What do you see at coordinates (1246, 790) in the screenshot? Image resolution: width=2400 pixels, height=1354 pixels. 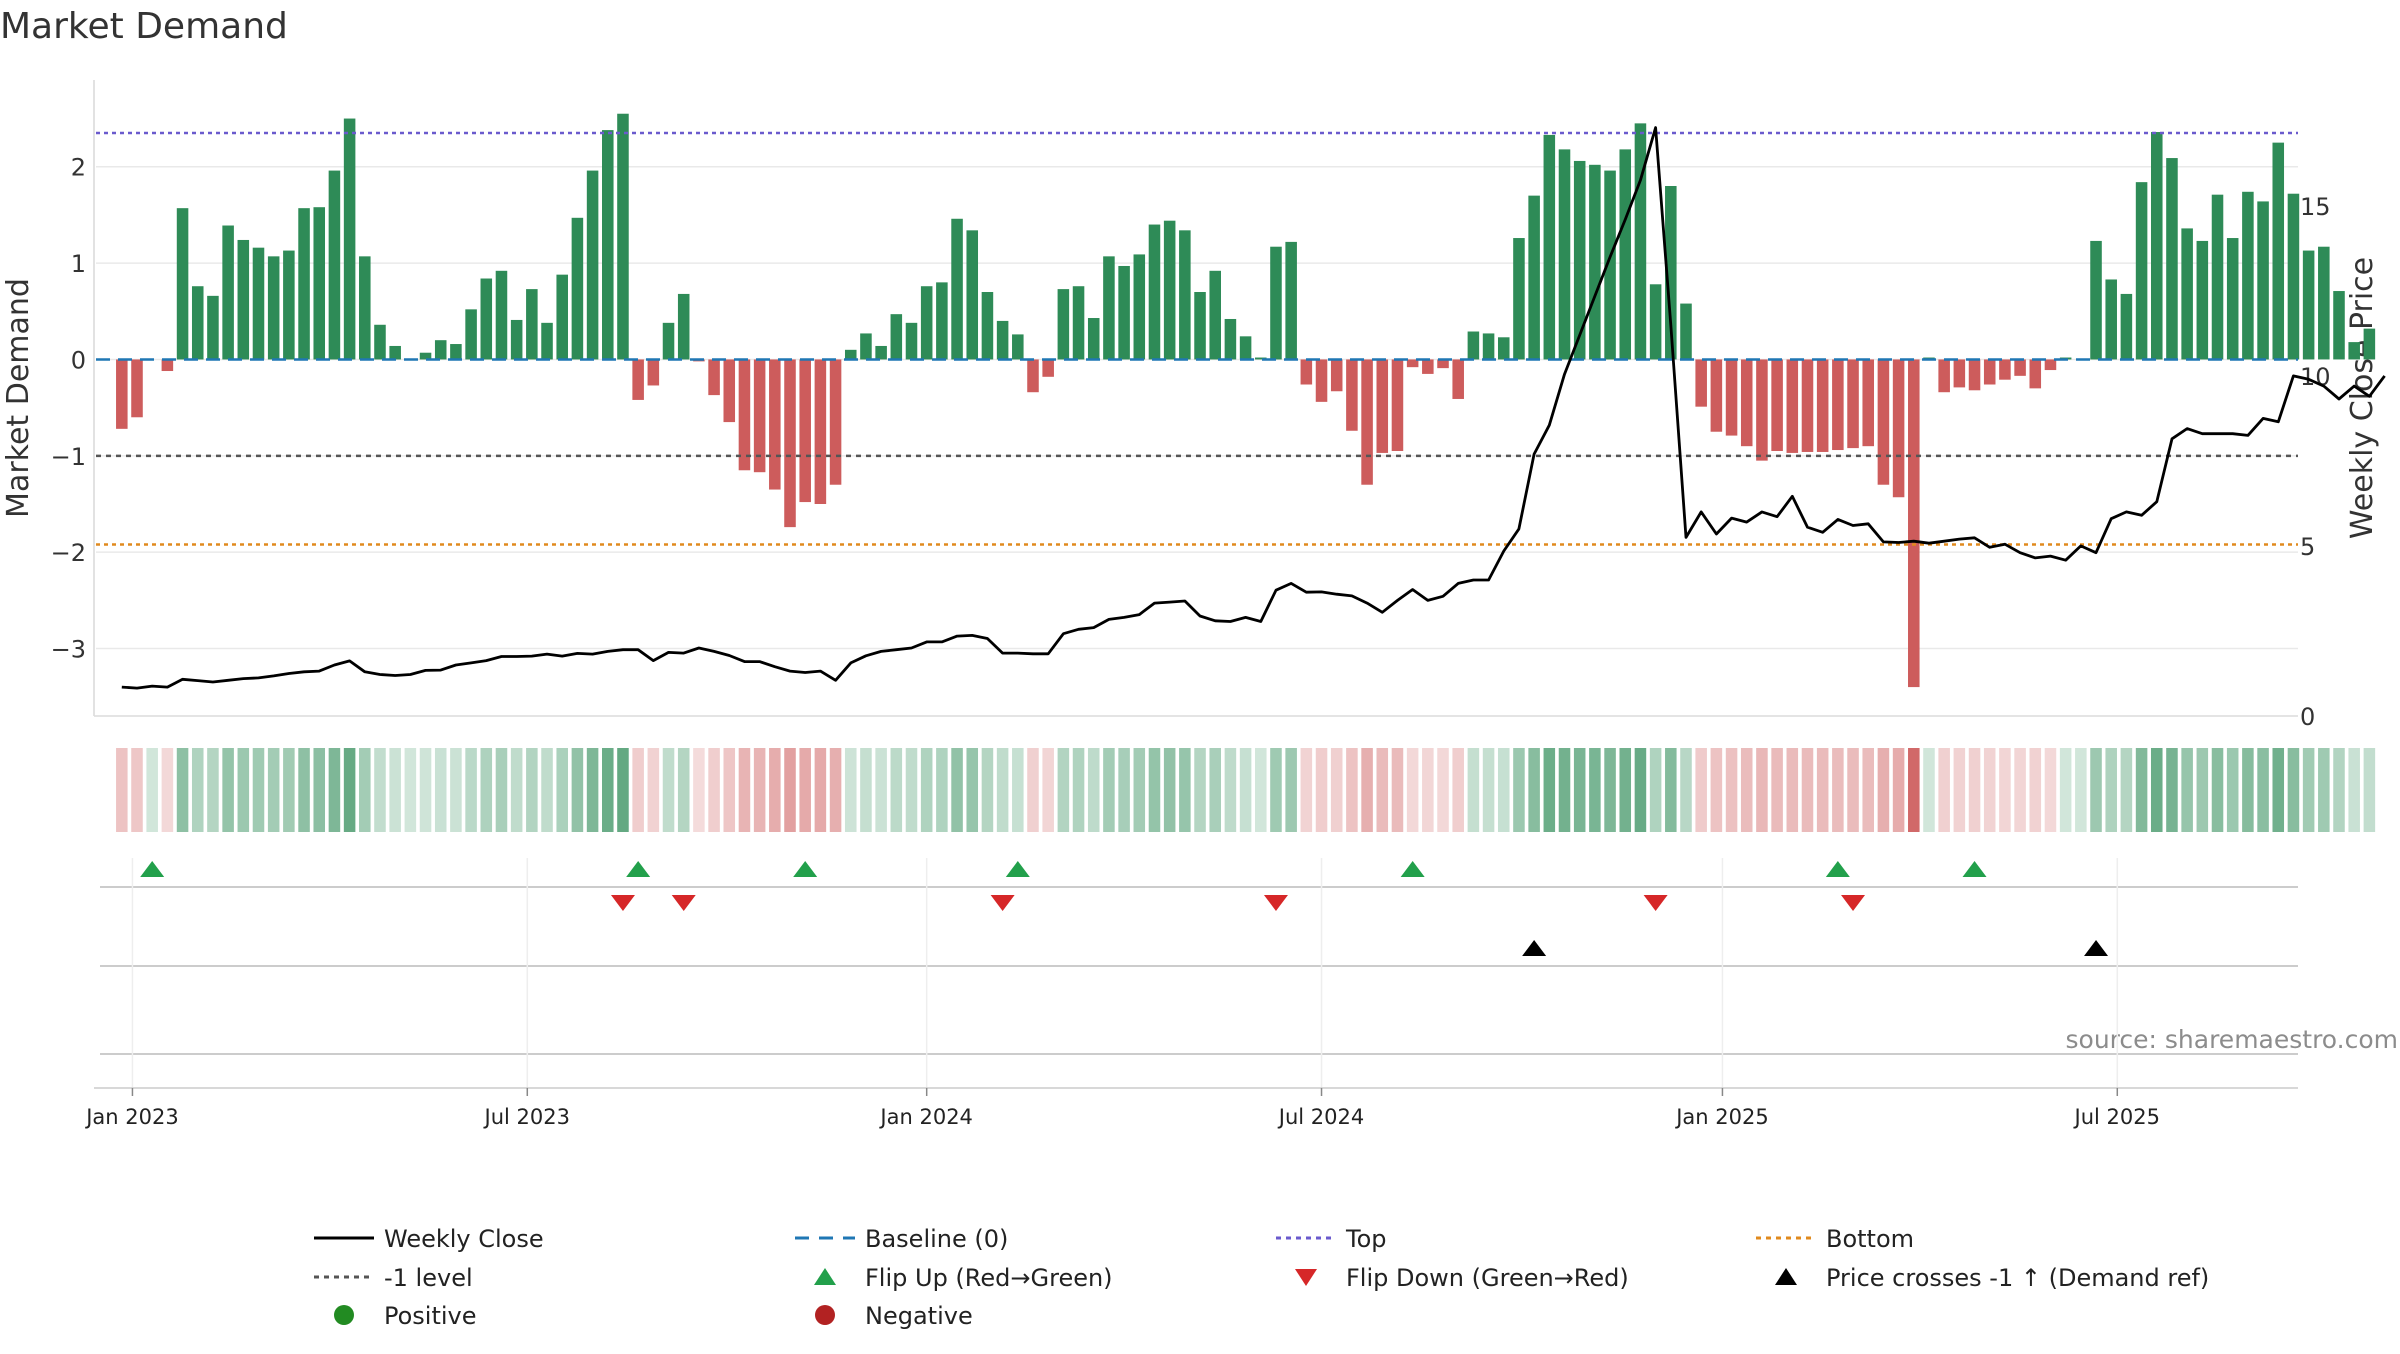 I see `demand-heat-strip` at bounding box center [1246, 790].